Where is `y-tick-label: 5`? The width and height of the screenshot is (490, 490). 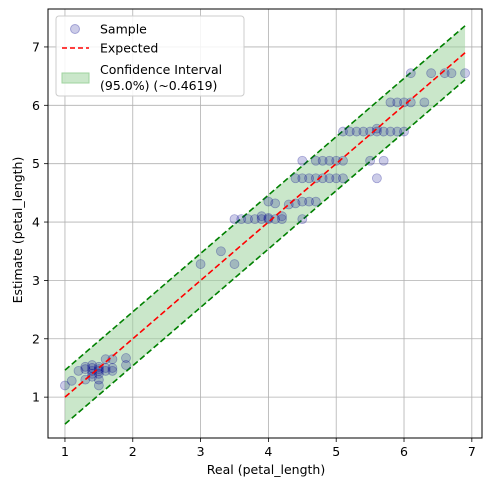
y-tick-label: 5 is located at coordinates (36, 163).